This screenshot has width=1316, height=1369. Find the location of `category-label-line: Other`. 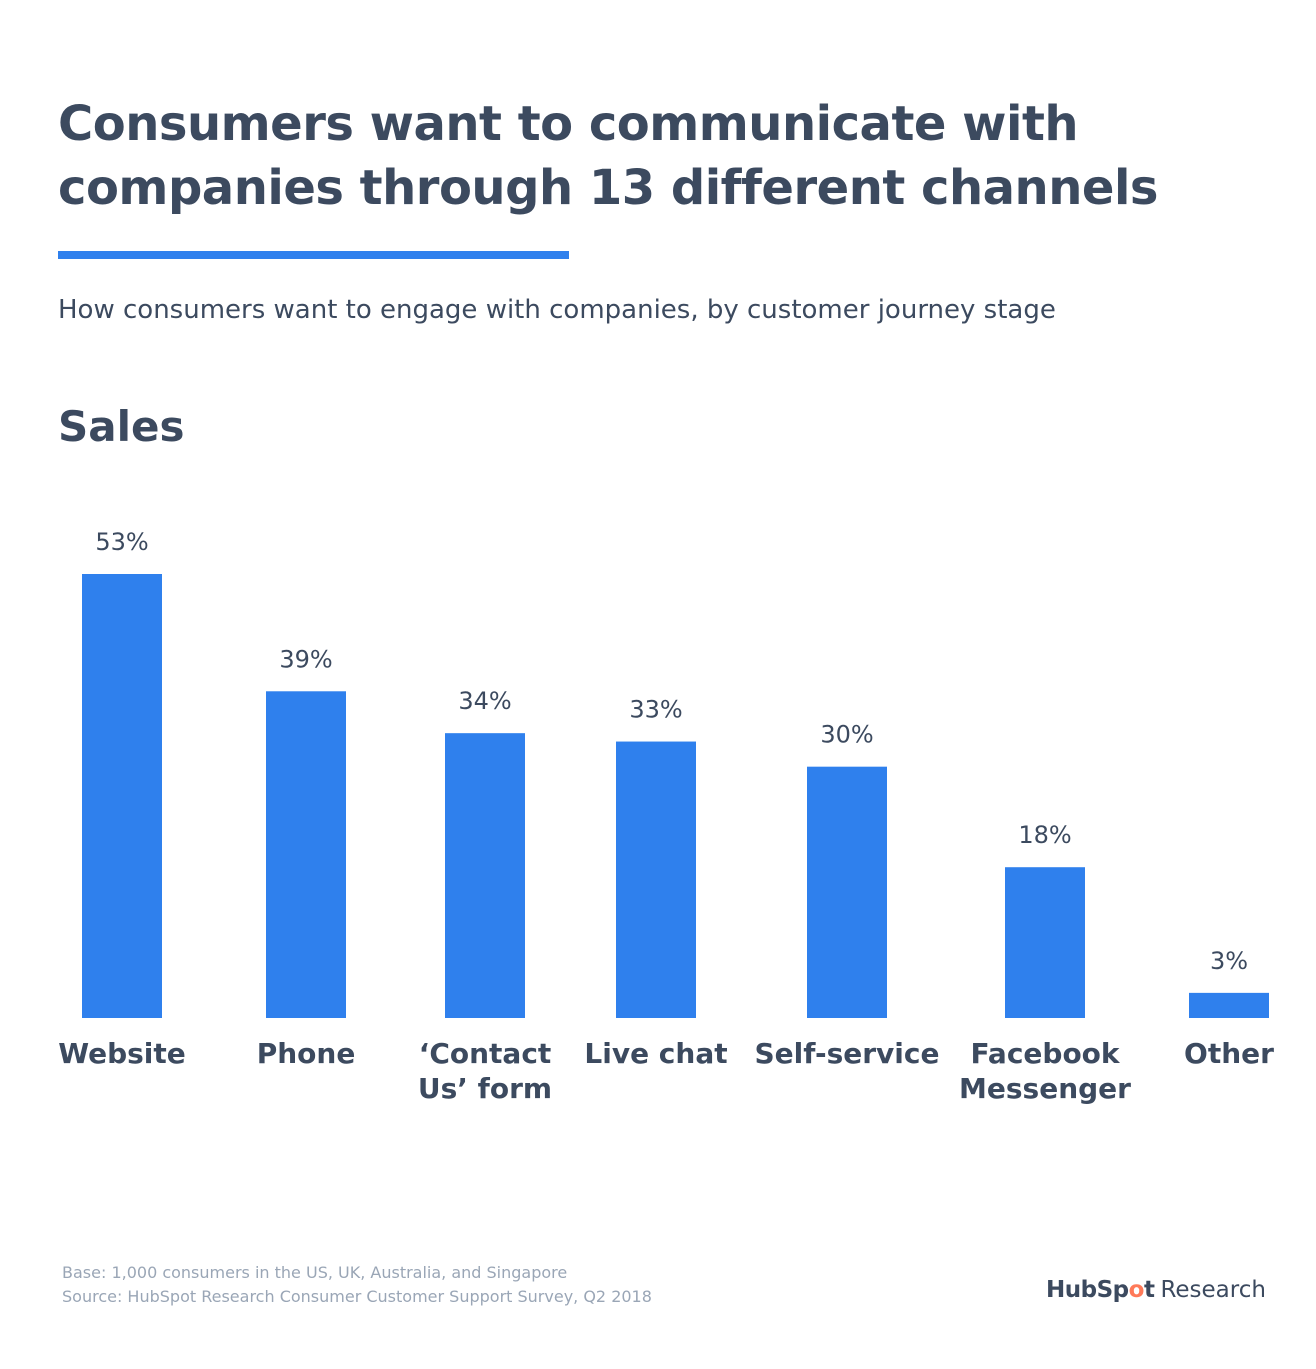

category-label-line: Other is located at coordinates (1229, 1053).